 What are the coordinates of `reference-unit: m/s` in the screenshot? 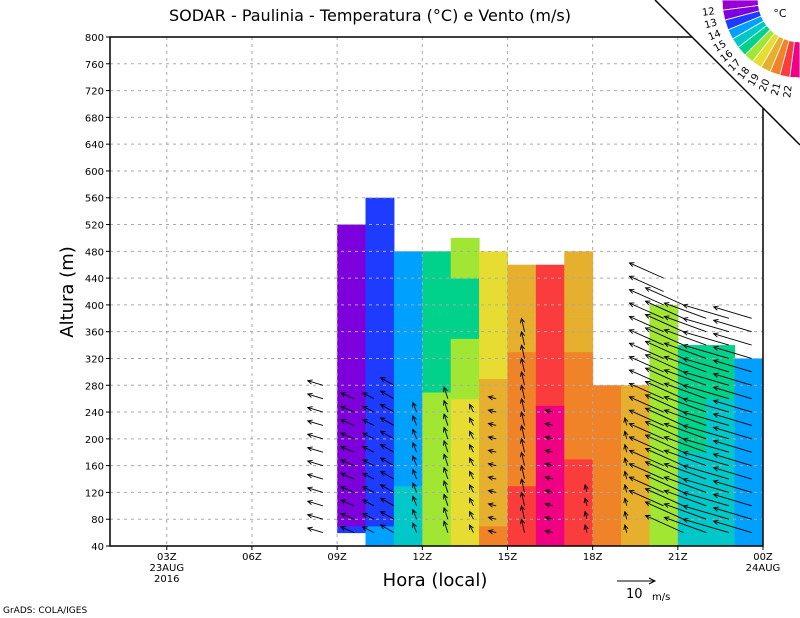 It's located at (661, 597).